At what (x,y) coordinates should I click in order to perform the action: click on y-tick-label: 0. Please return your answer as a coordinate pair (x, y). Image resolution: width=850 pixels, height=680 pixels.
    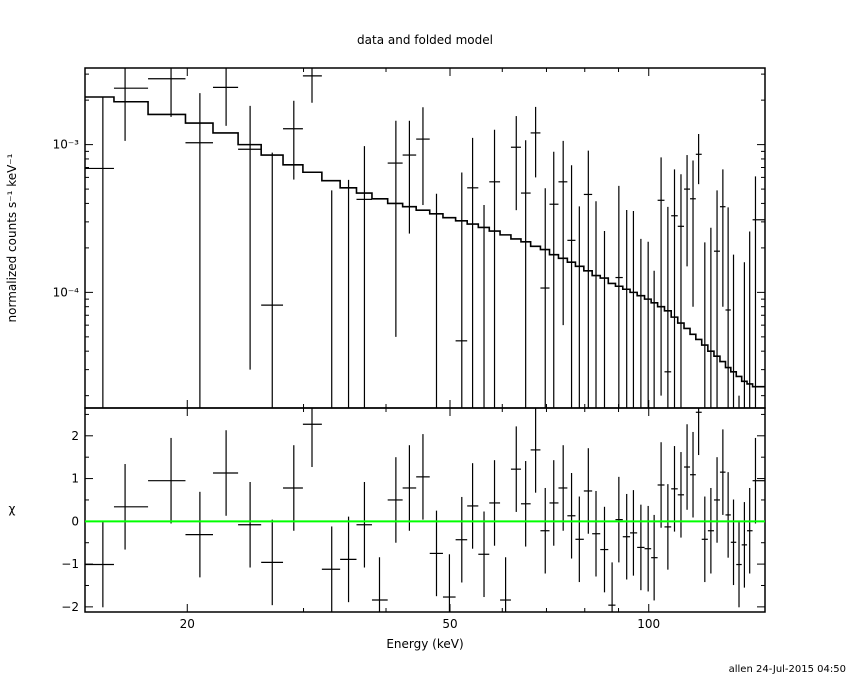
    Looking at the image, I should click on (75, 521).